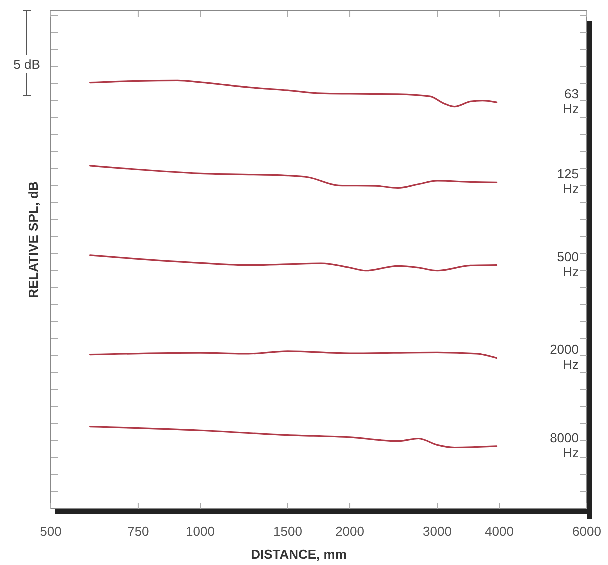 The height and width of the screenshot is (565, 608). I want to click on y-axis-title: RELATIVE SPL, dB, so click(33, 240).